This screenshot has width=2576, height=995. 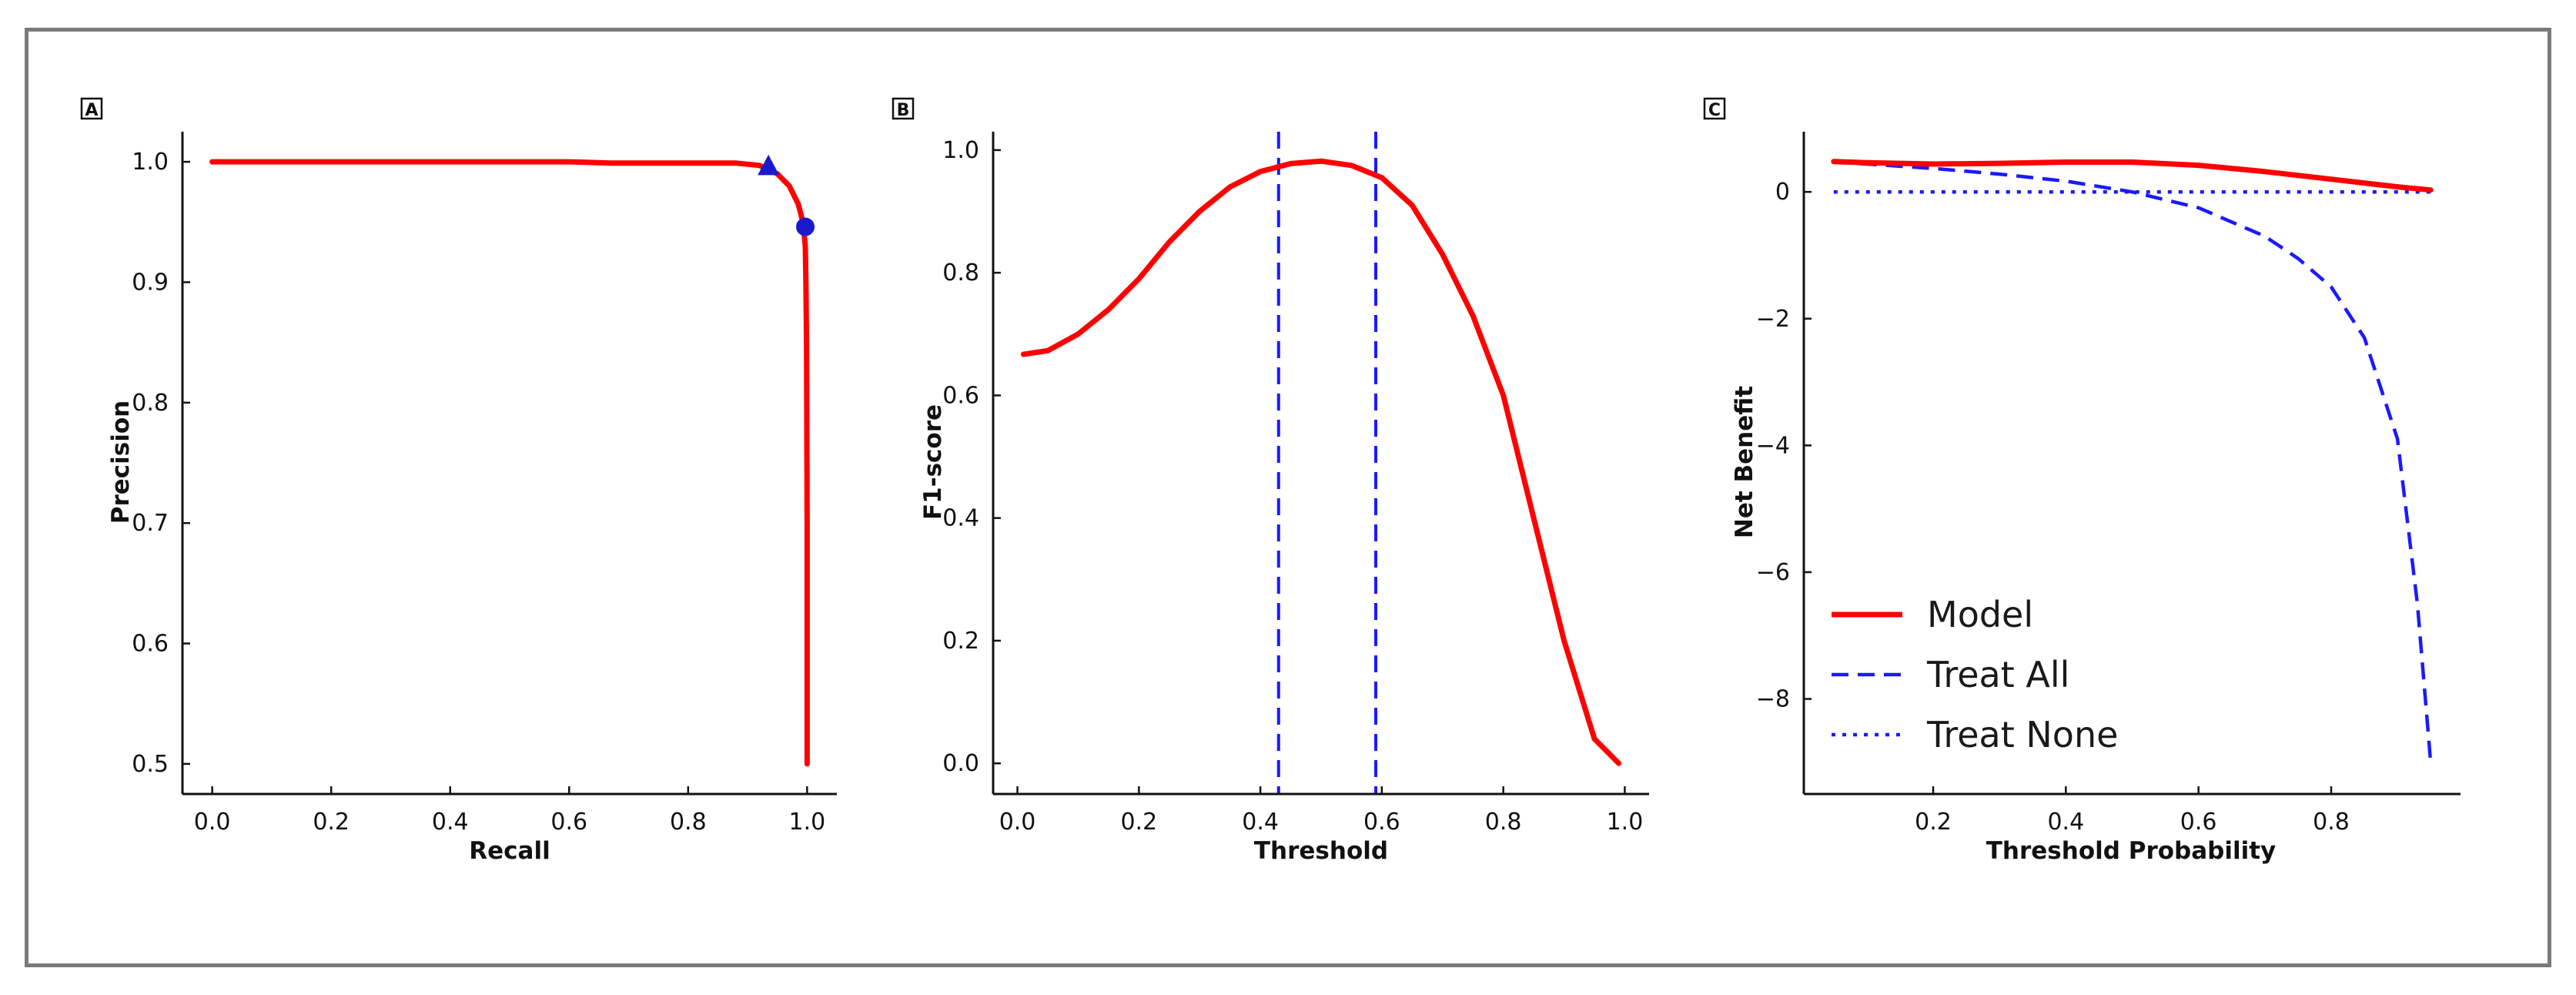 I want to click on panel-b-tag: B, so click(x=903, y=110).